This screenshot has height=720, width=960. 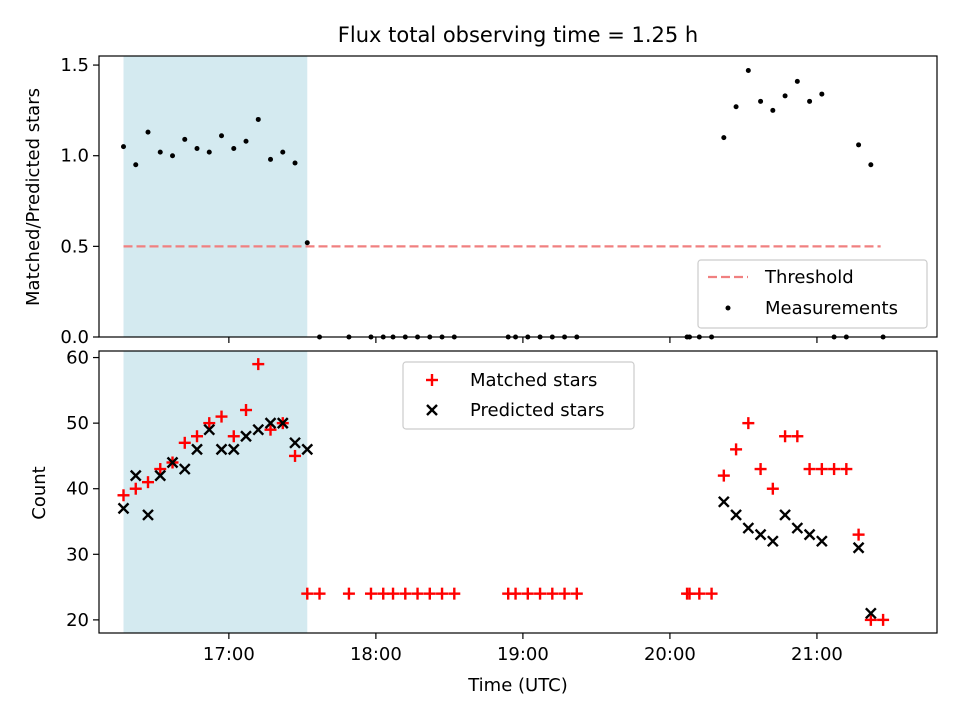 What do you see at coordinates (79, 201) in the screenshot?
I see `top-y-ticks: 0.0 0.5 1.0 1.5` at bounding box center [79, 201].